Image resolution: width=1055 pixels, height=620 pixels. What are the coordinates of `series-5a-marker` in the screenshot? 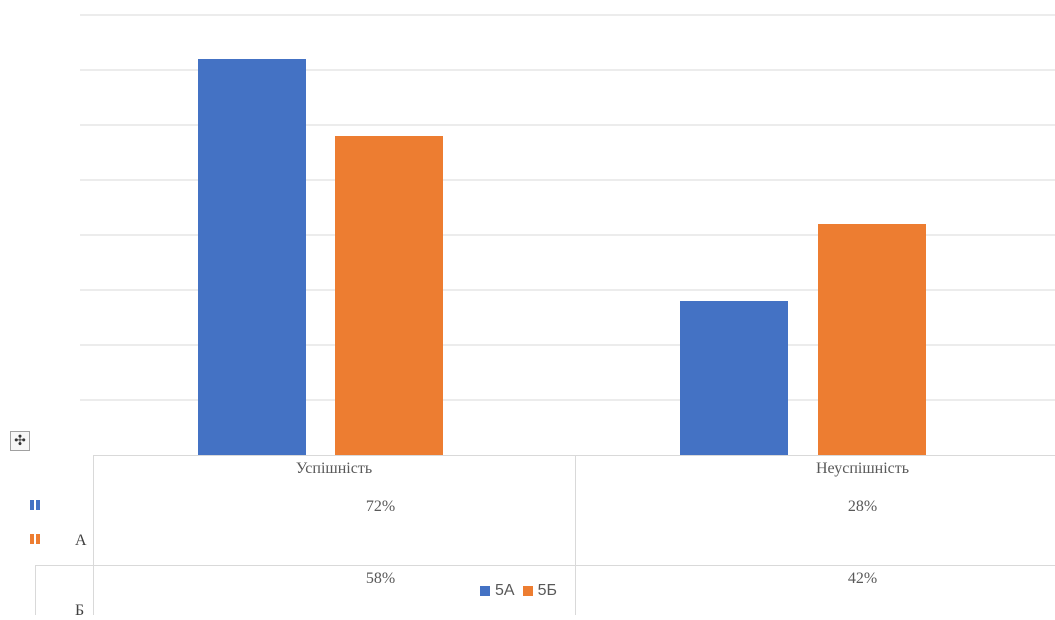 It's located at (35, 505).